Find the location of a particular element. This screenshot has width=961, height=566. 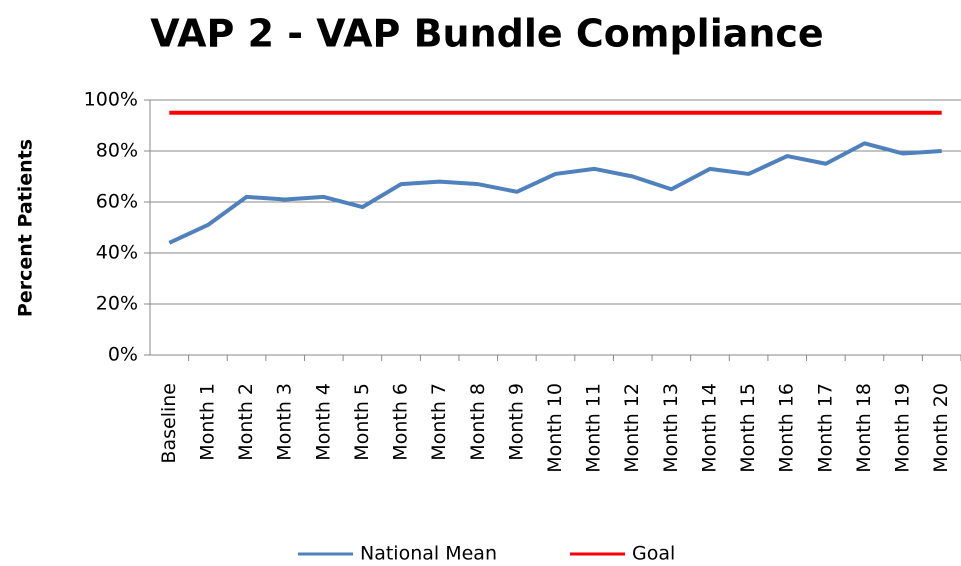

x-tick-label: Month 6 is located at coordinates (401, 422).